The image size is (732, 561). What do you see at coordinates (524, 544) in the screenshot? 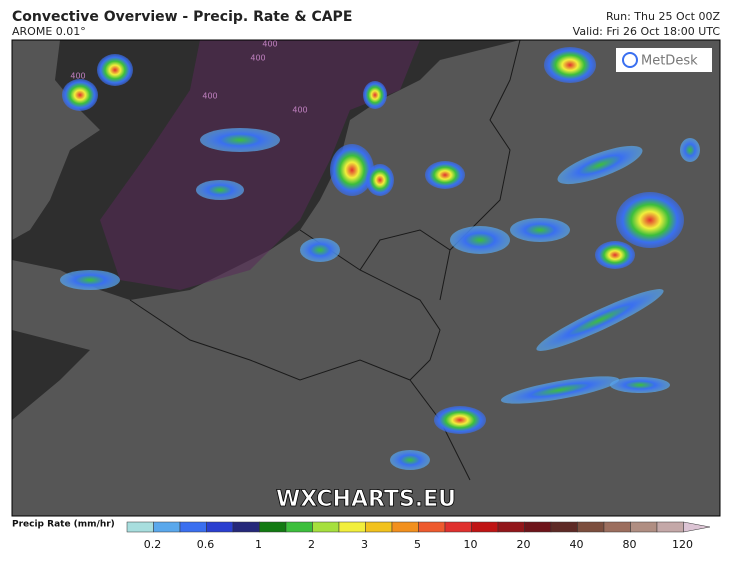
I see `legend-tick-label: 20` at bounding box center [524, 544].